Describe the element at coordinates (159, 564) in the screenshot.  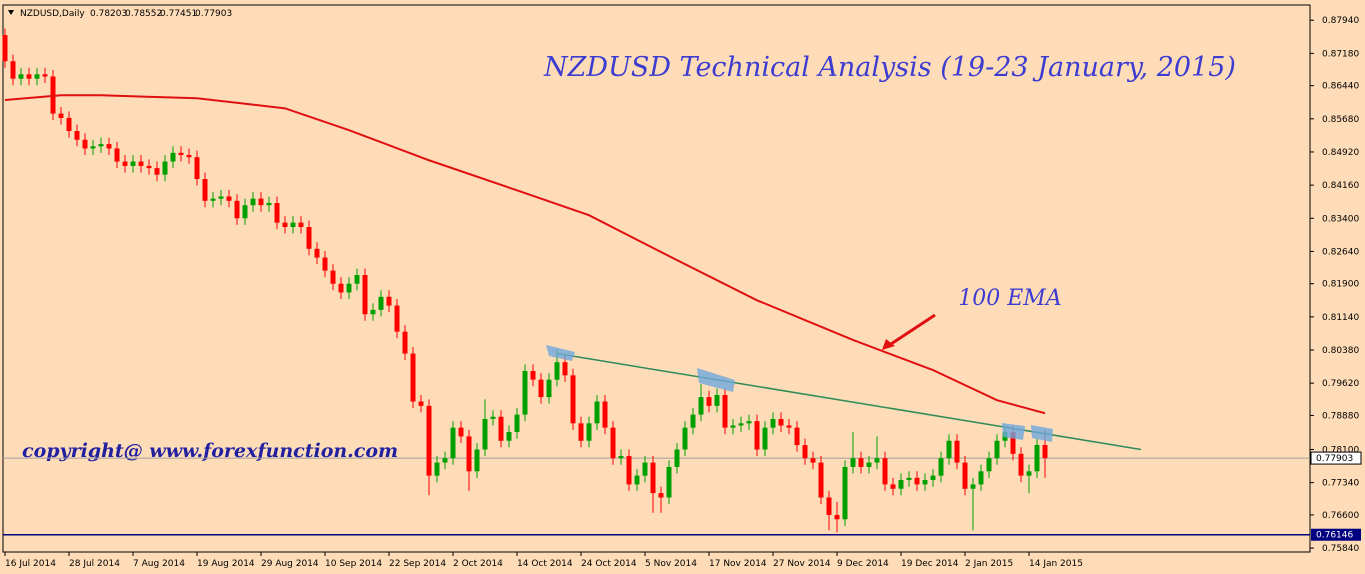
I see `x-tick-label: 7 Aug 2014` at that location.